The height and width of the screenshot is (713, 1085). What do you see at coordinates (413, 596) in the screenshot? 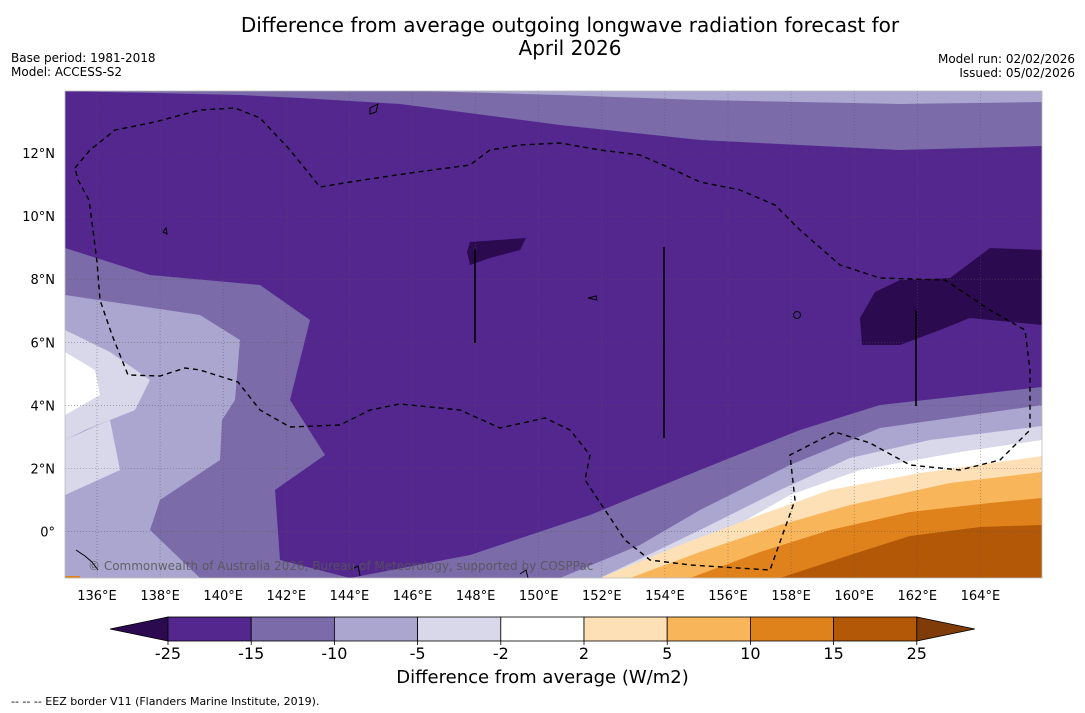
I see `lon-tick-label: 146°E` at bounding box center [413, 596].